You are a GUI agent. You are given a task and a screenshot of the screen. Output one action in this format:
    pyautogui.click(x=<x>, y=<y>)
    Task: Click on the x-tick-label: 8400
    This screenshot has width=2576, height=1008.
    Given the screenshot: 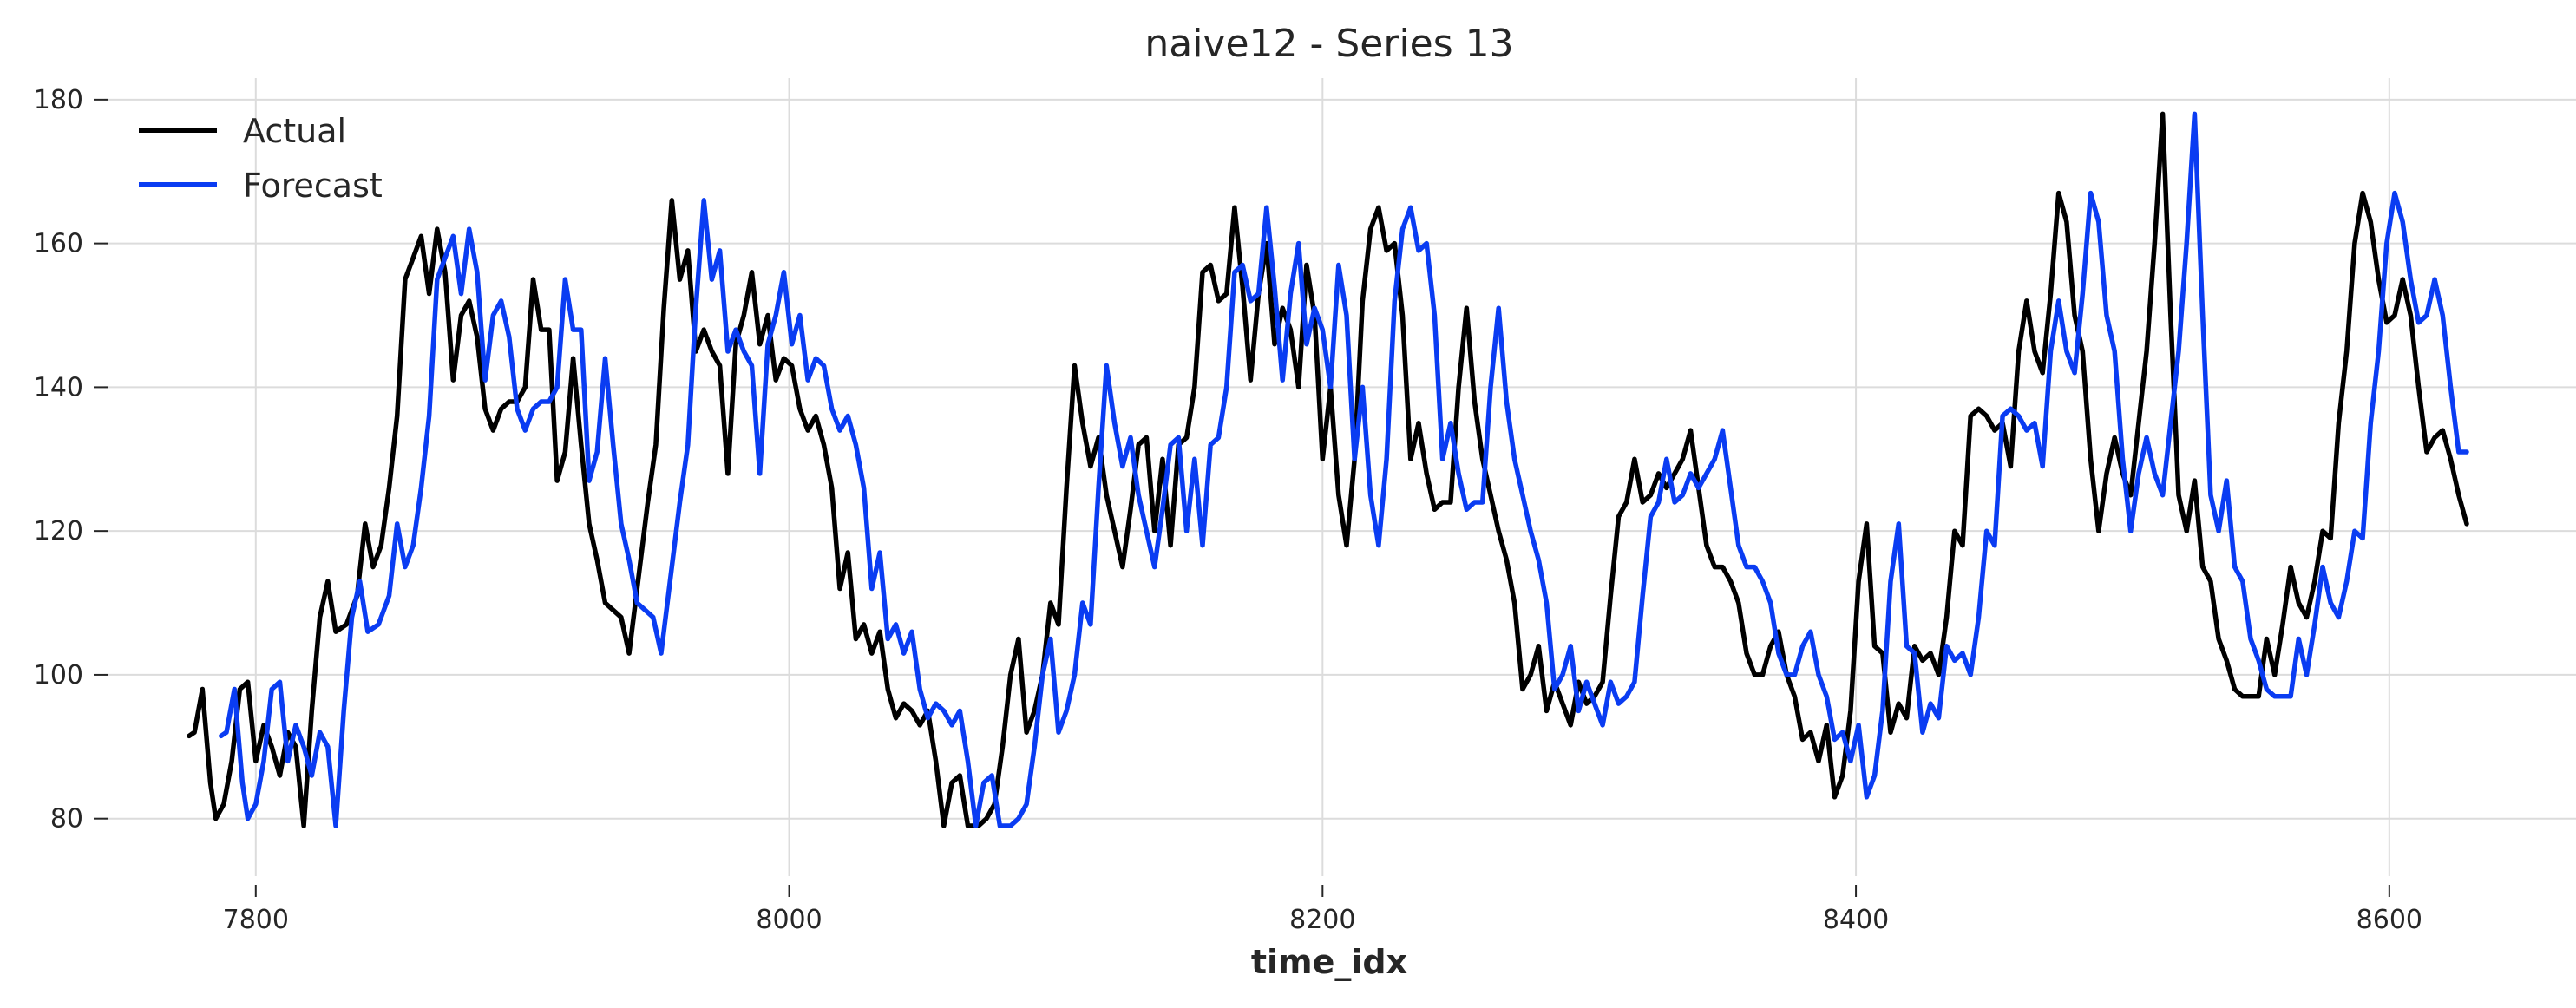 What is the action you would take?
    pyautogui.click(x=1856, y=920)
    